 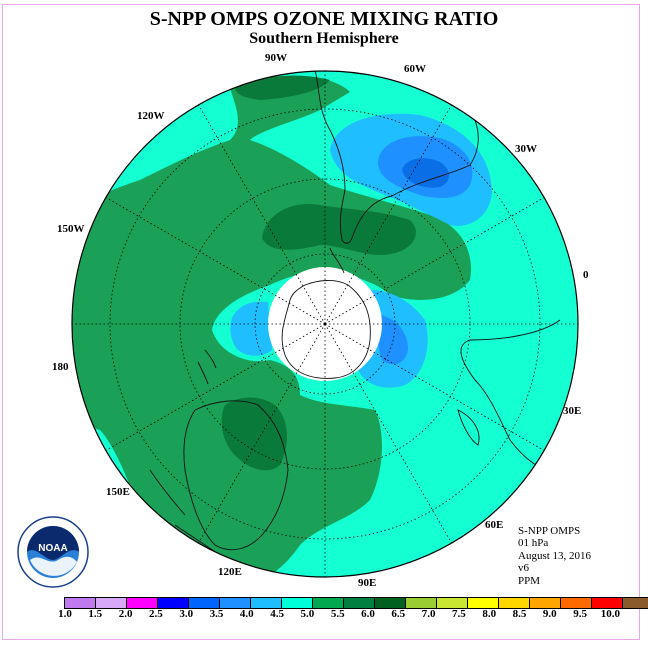 What do you see at coordinates (186, 614) in the screenshot?
I see `colorbar-tick-label: 3.0` at bounding box center [186, 614].